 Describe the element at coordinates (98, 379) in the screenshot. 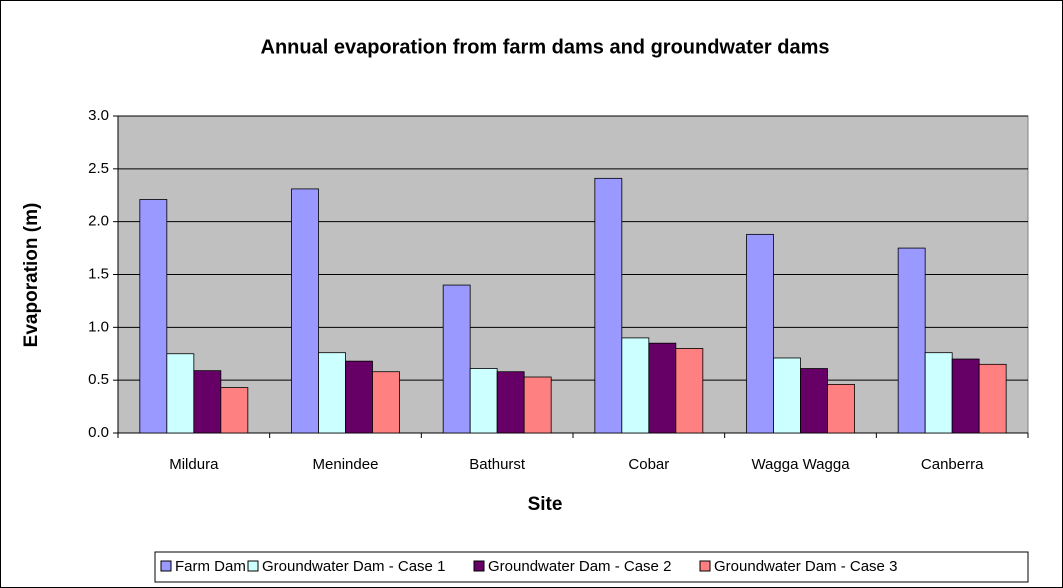

I see `y-tick-label: 0.5` at that location.